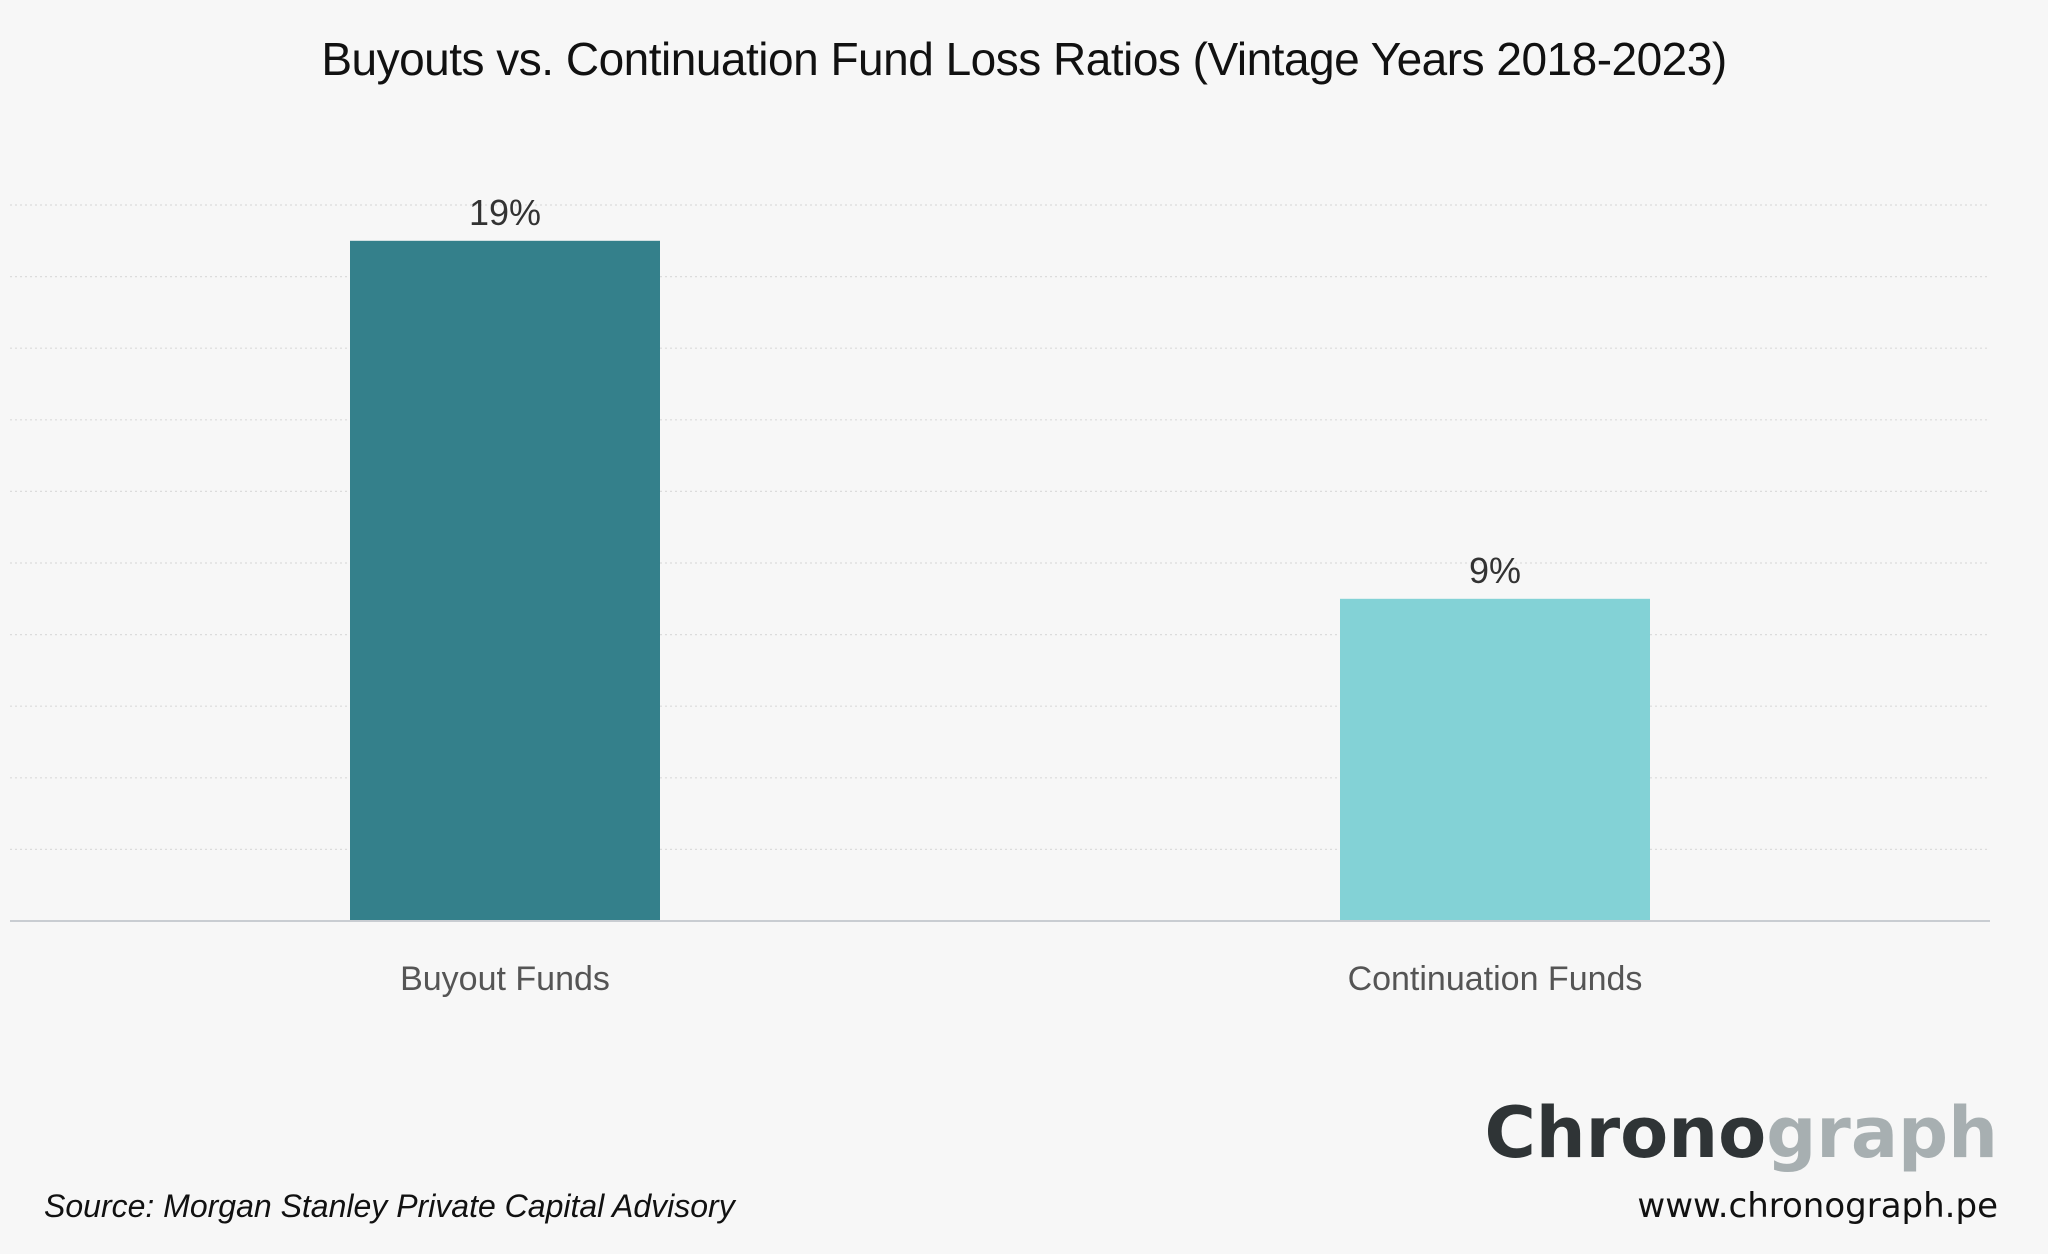 The image size is (2048, 1254). I want to click on bar-continuation-funds, so click(1495, 759).